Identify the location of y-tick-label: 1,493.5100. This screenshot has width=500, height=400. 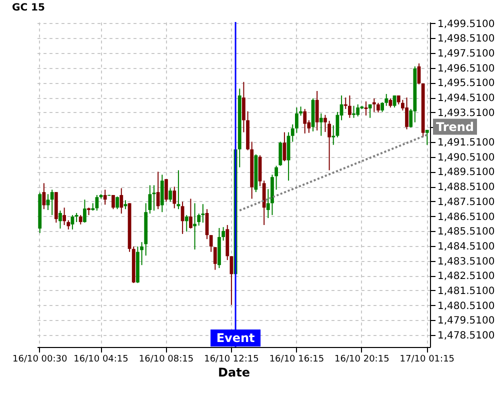
(466, 113).